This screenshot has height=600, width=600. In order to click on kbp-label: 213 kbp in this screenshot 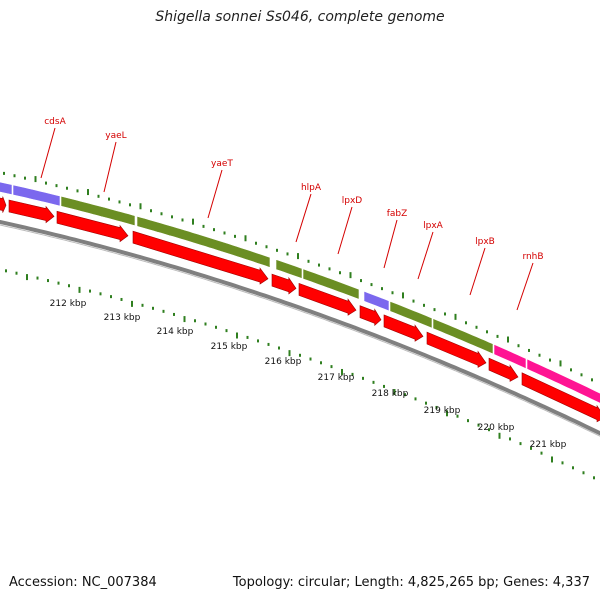, I will do `click(122, 318)`.